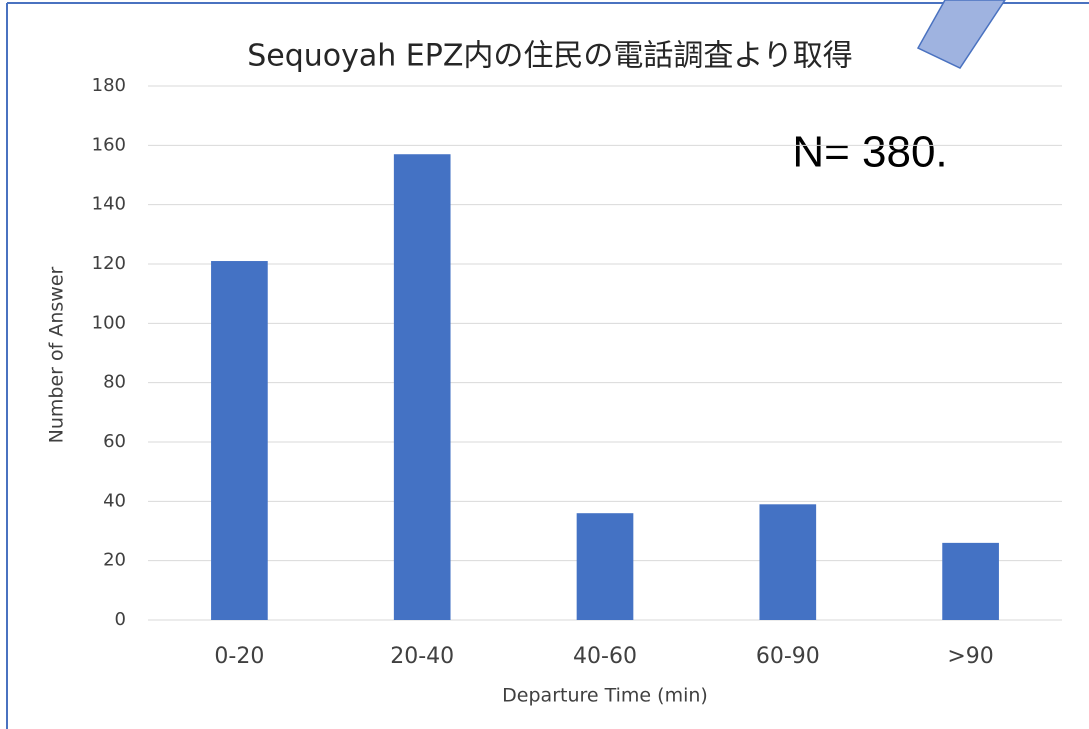 This screenshot has width=1089, height=729. I want to click on y-tick-label: 100, so click(109, 322).